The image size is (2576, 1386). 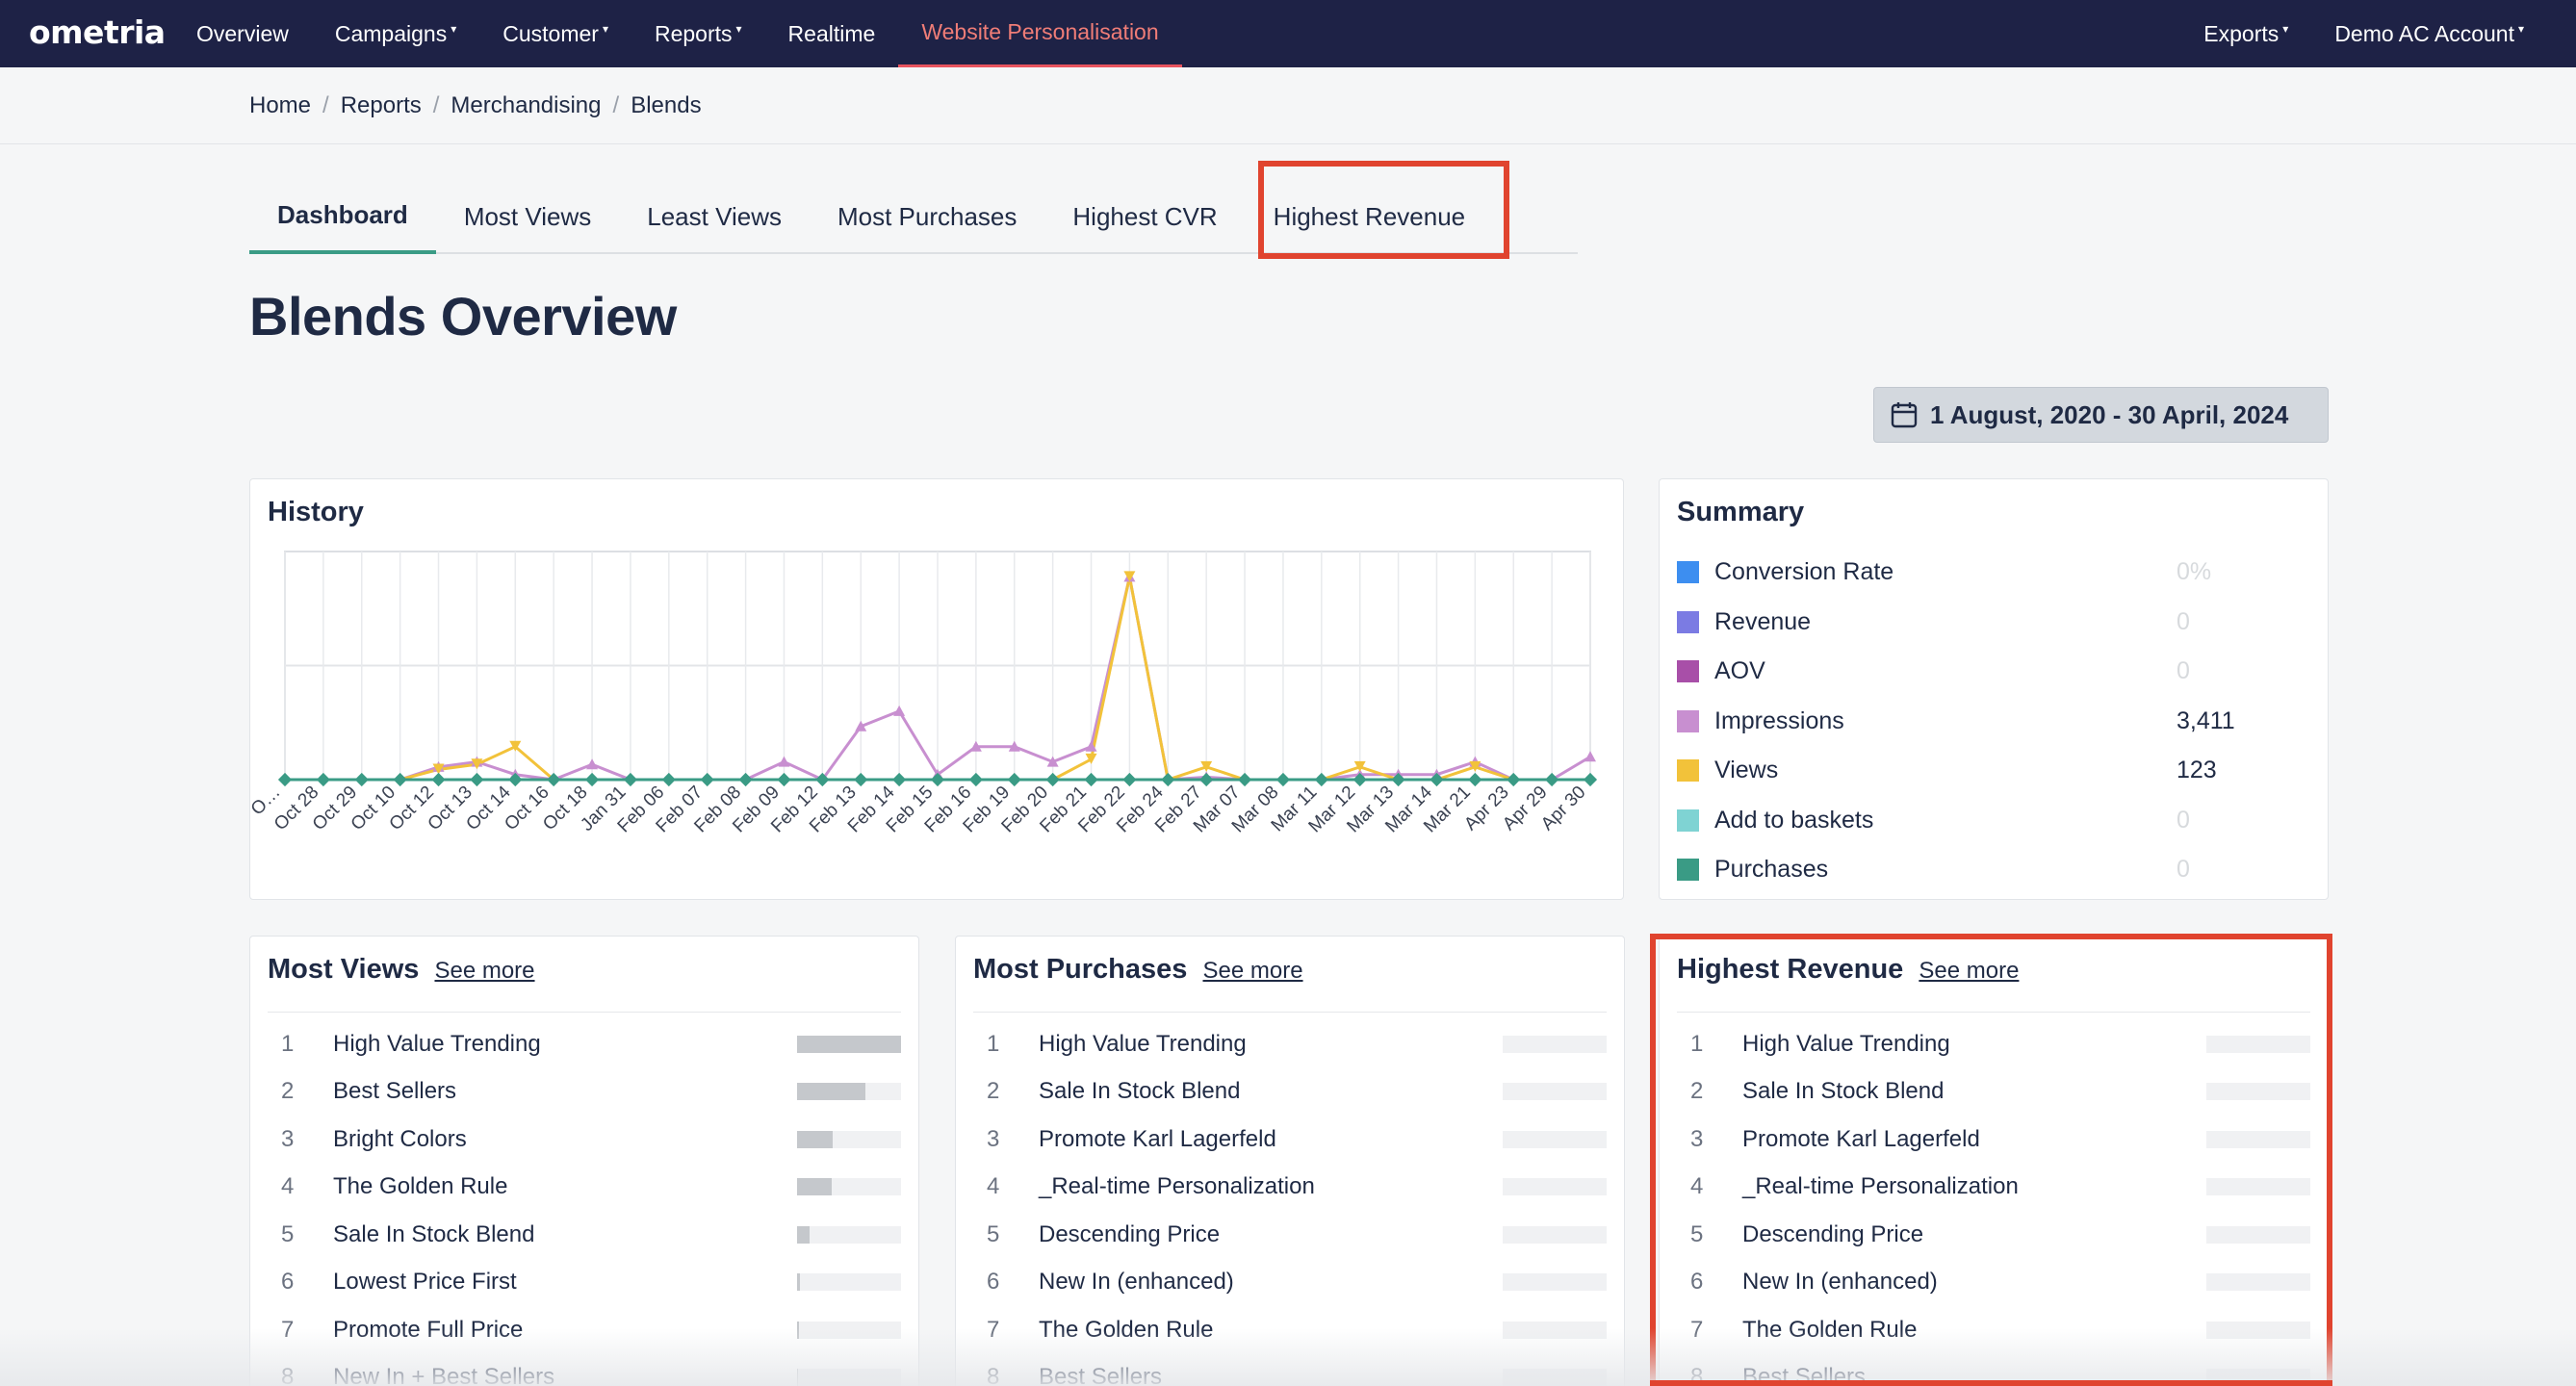 I want to click on nav-item-overview: Overview, so click(x=242, y=33).